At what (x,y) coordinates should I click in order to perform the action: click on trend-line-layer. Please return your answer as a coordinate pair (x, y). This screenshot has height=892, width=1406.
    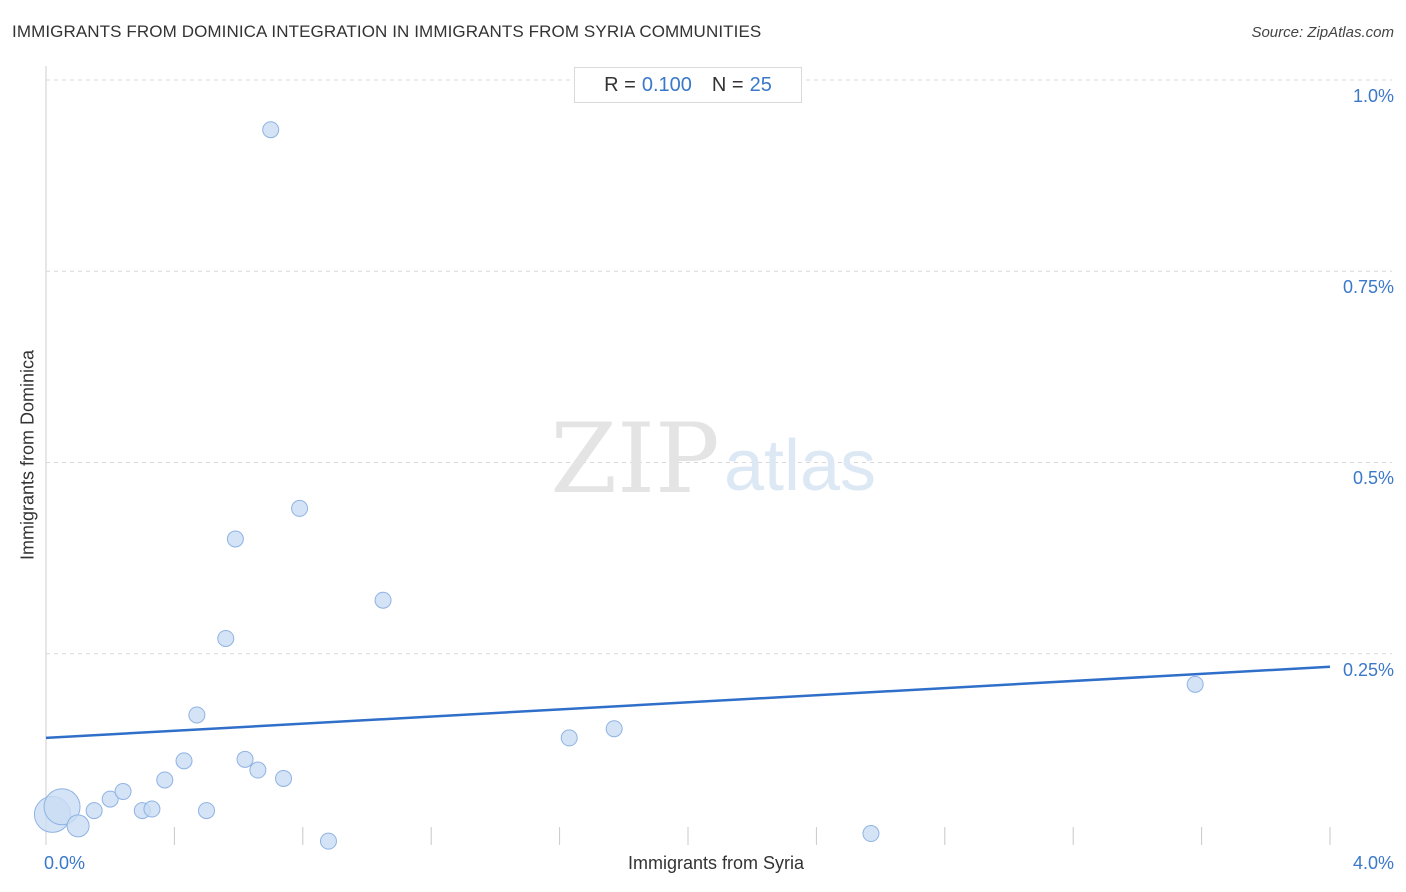
    Looking at the image, I should click on (688, 702).